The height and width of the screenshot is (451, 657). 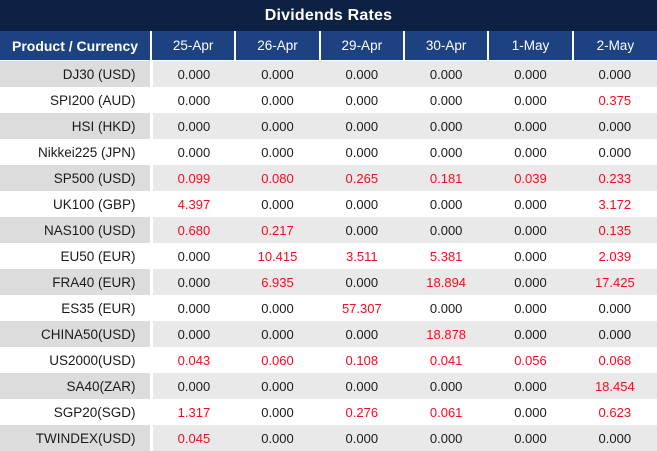 I want to click on dividend-value-cell: 0.080, so click(x=277, y=178).